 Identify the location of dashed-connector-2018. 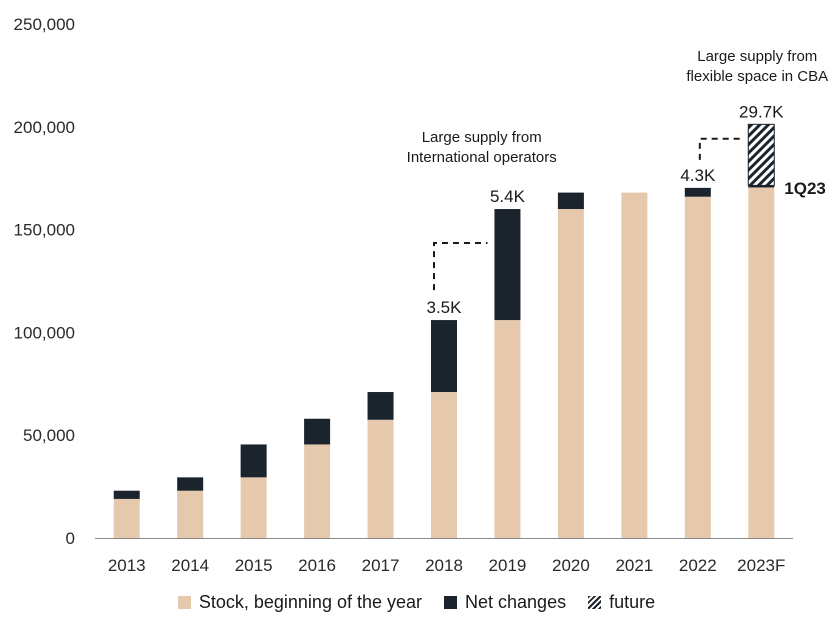
(460, 266).